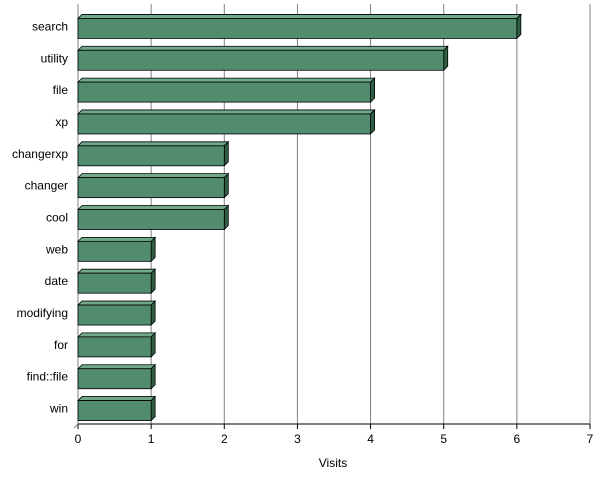  What do you see at coordinates (40, 154) in the screenshot?
I see `category-label: changerxp` at bounding box center [40, 154].